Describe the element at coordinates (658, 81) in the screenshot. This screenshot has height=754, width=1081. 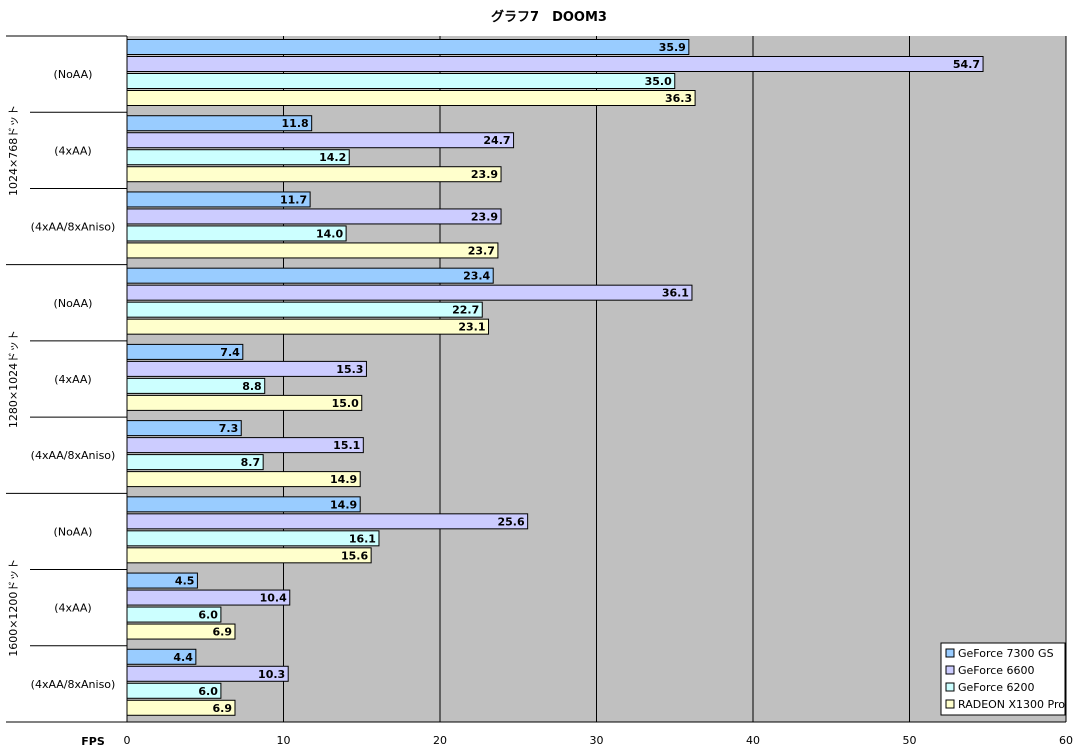
I see `data-label: 35.0` at that location.